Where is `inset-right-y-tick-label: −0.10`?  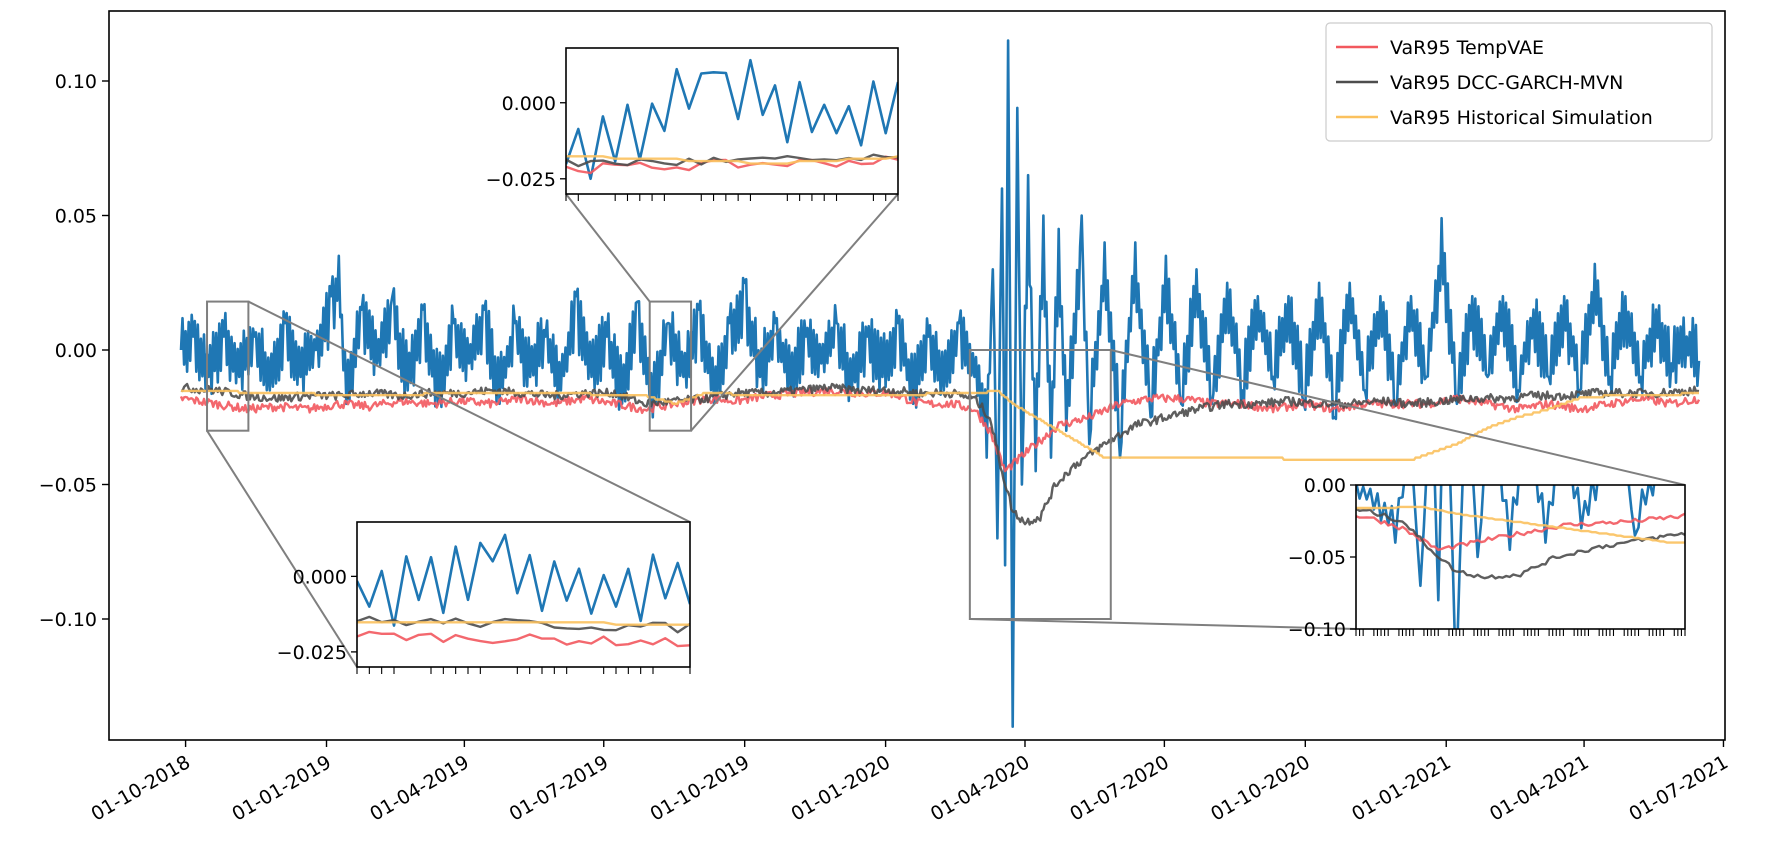 inset-right-y-tick-label: −0.10 is located at coordinates (1317, 630).